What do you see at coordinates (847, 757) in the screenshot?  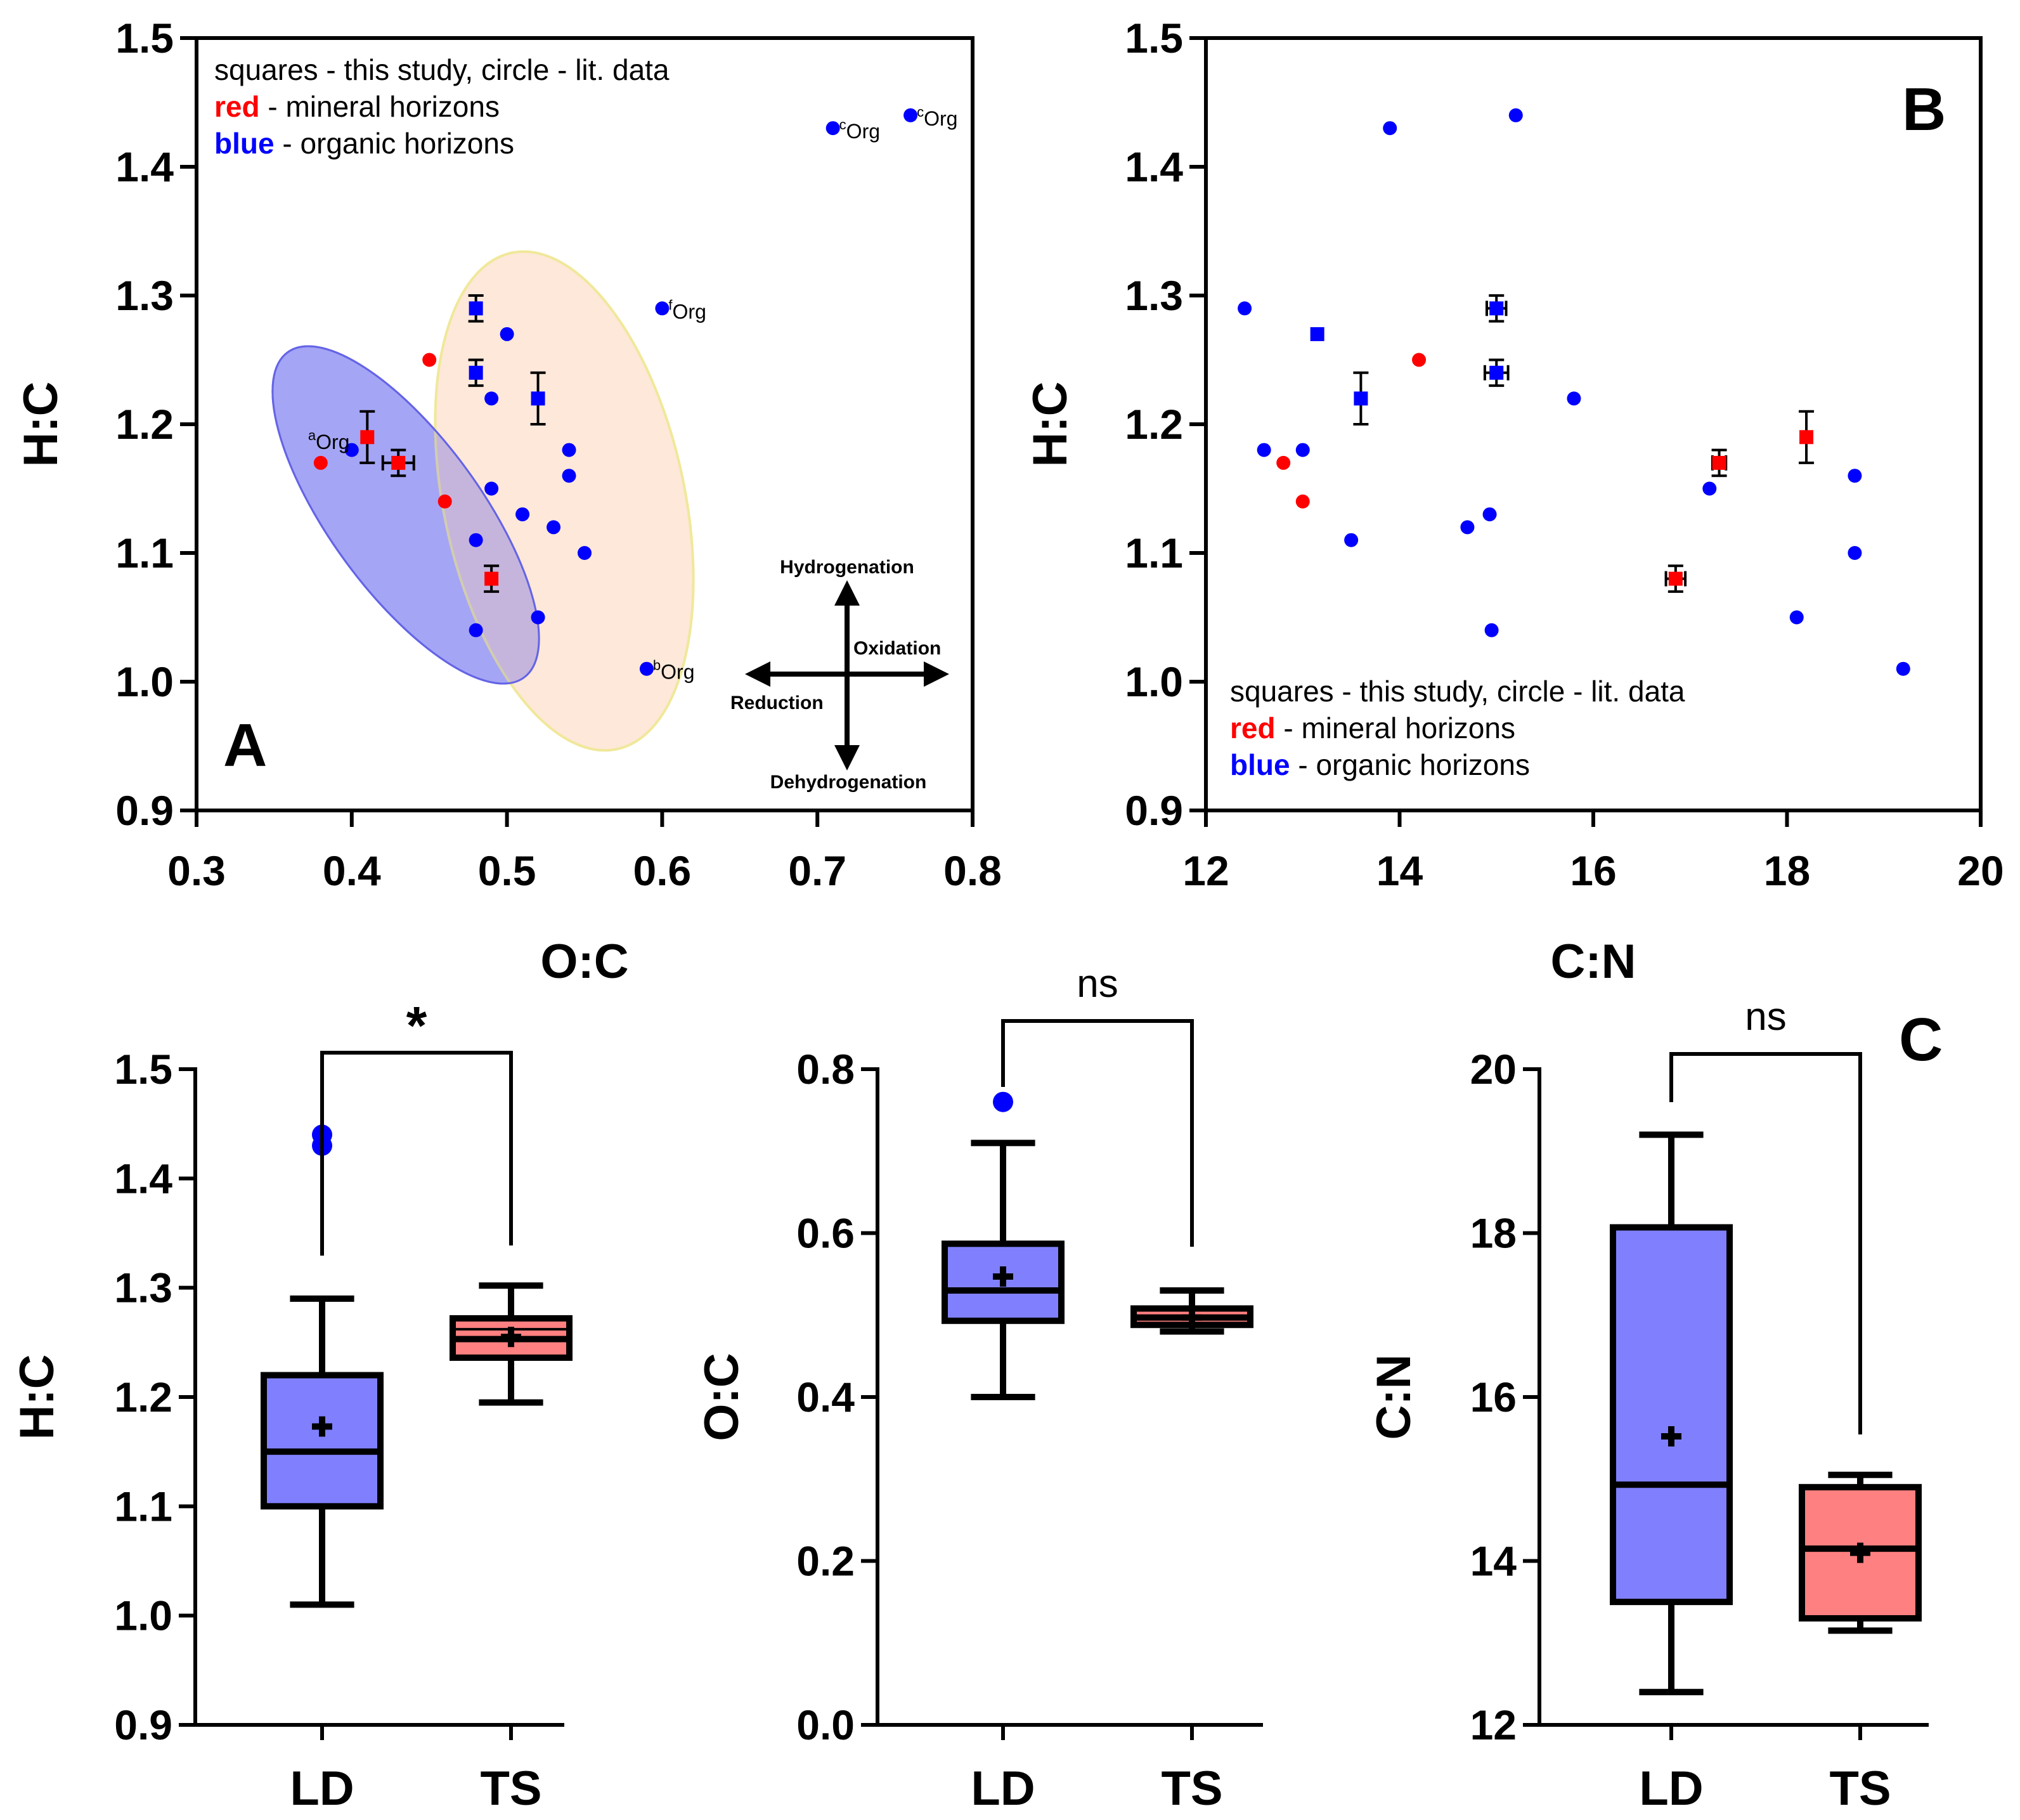 I see `arrow-down-icon` at bounding box center [847, 757].